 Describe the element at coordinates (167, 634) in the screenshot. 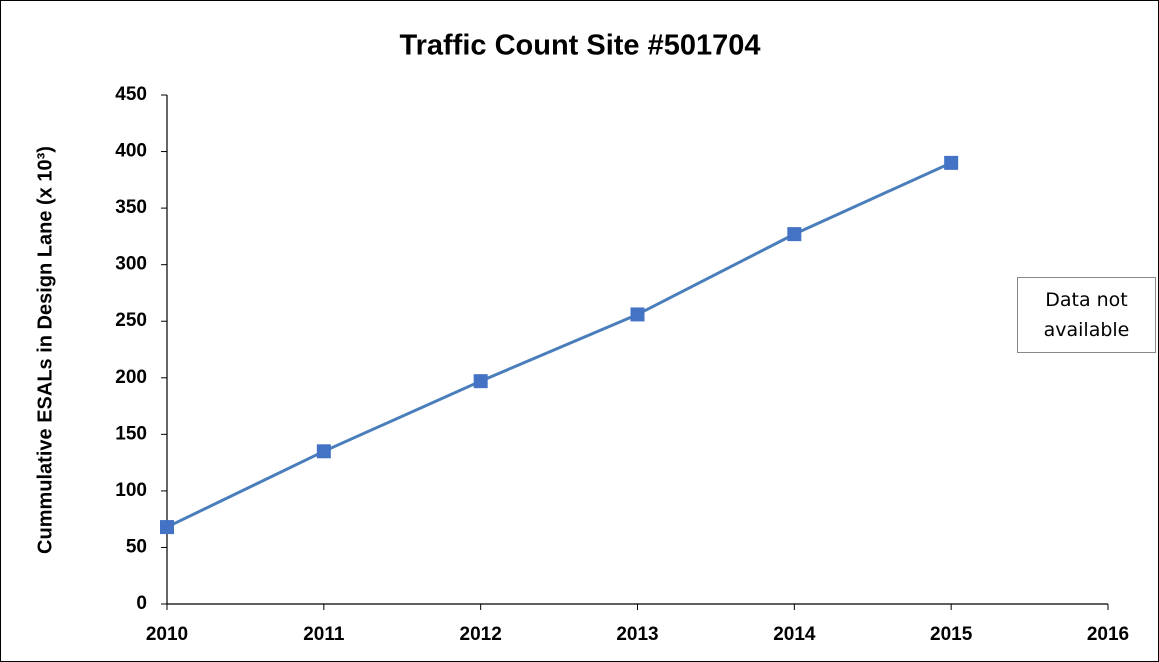

I see `x-tick-label: 2010` at that location.